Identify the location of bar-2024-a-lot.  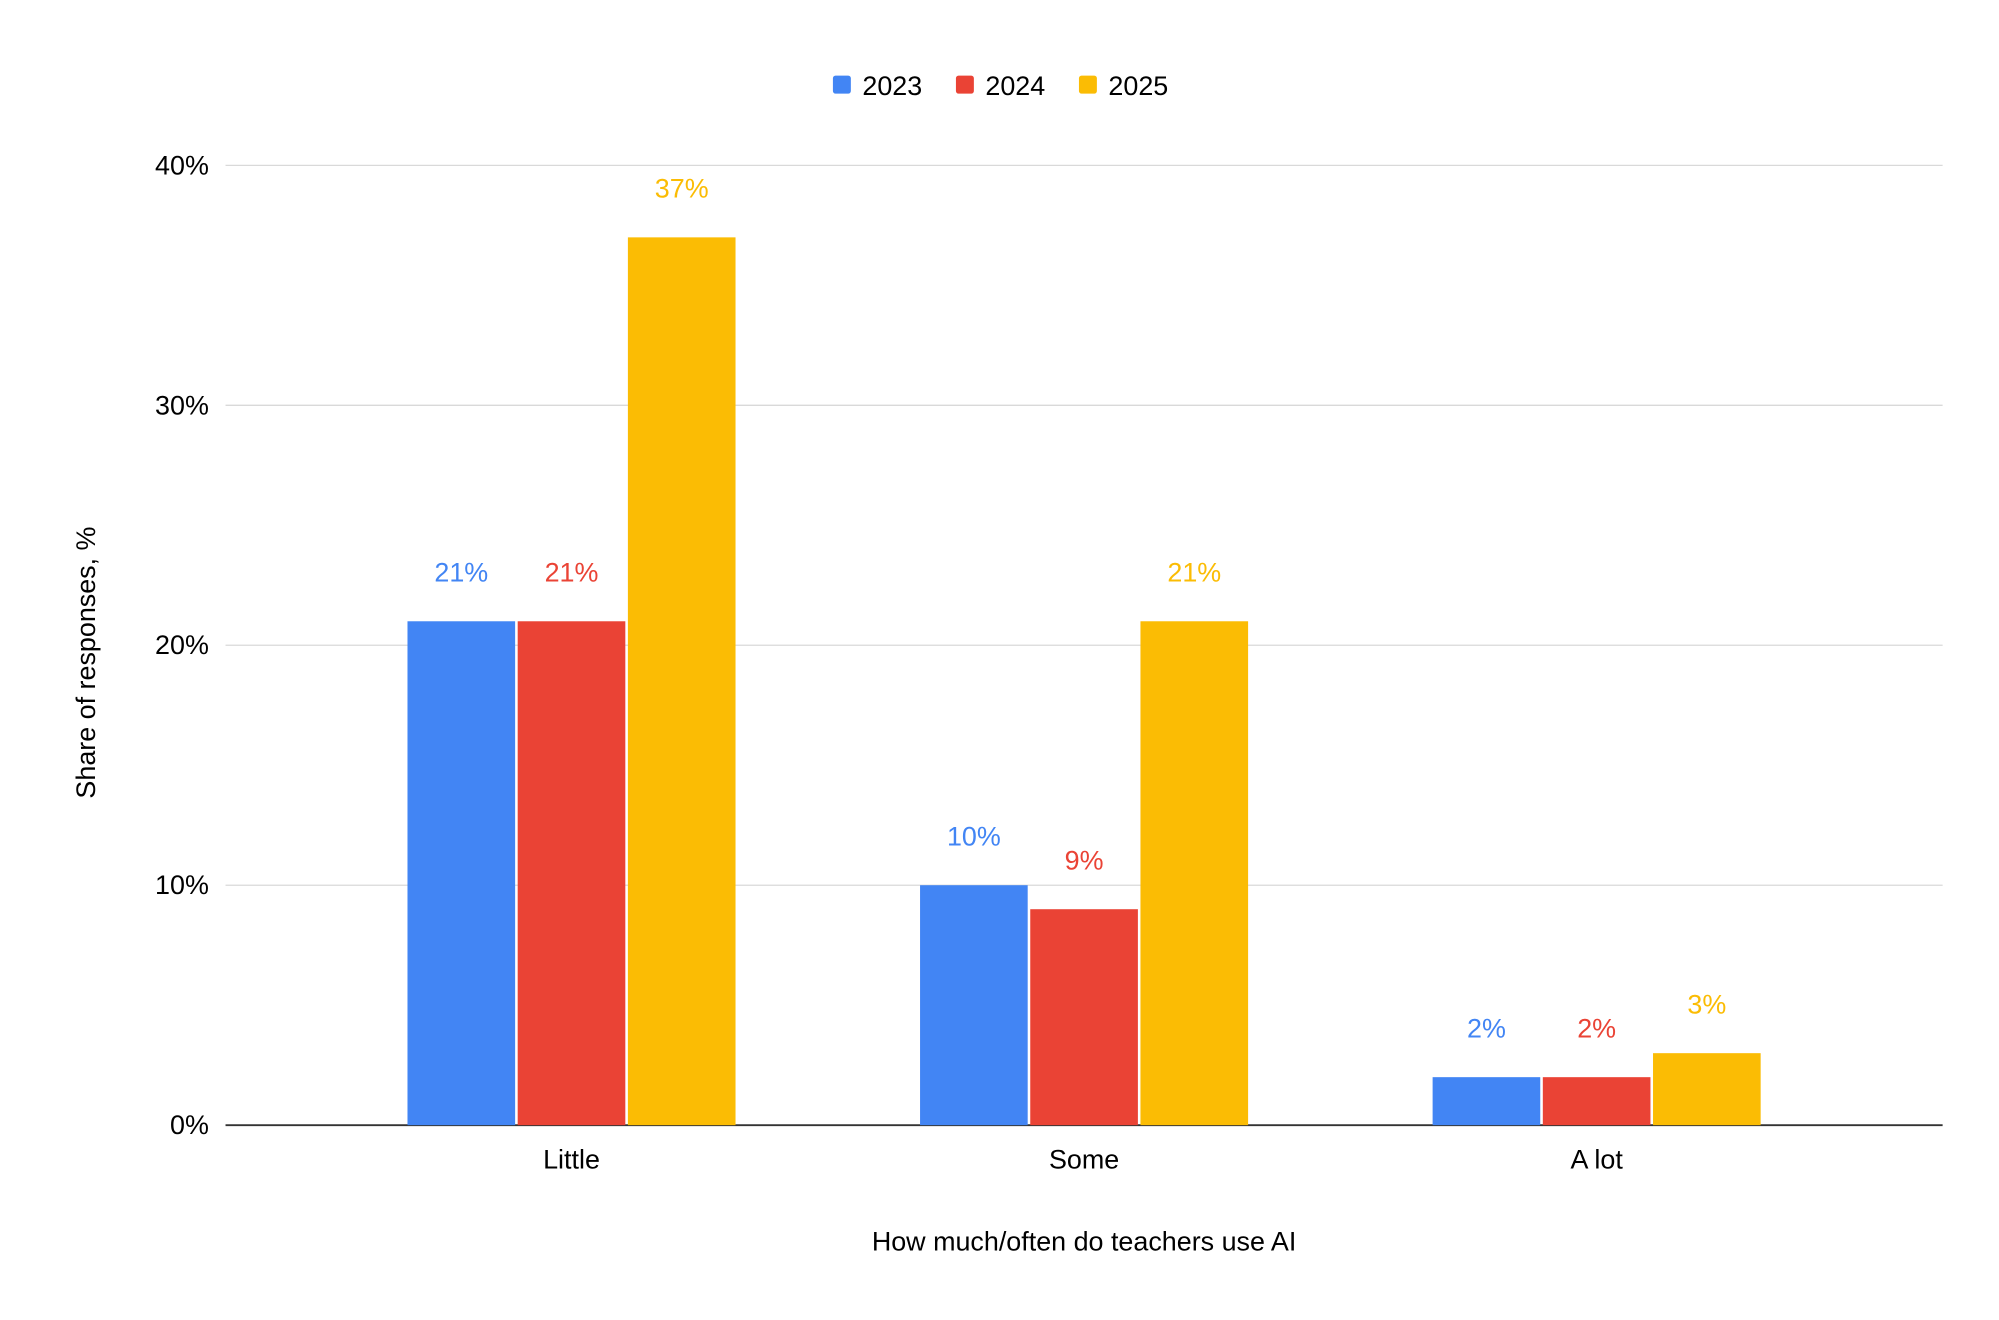
(1596, 1101).